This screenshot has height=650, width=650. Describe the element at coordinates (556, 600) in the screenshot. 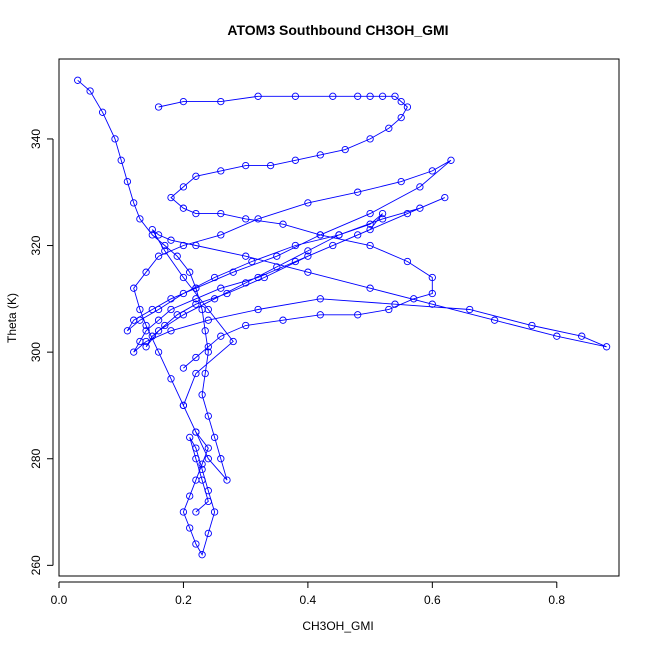

I see `x-tick-label: 0.8` at that location.